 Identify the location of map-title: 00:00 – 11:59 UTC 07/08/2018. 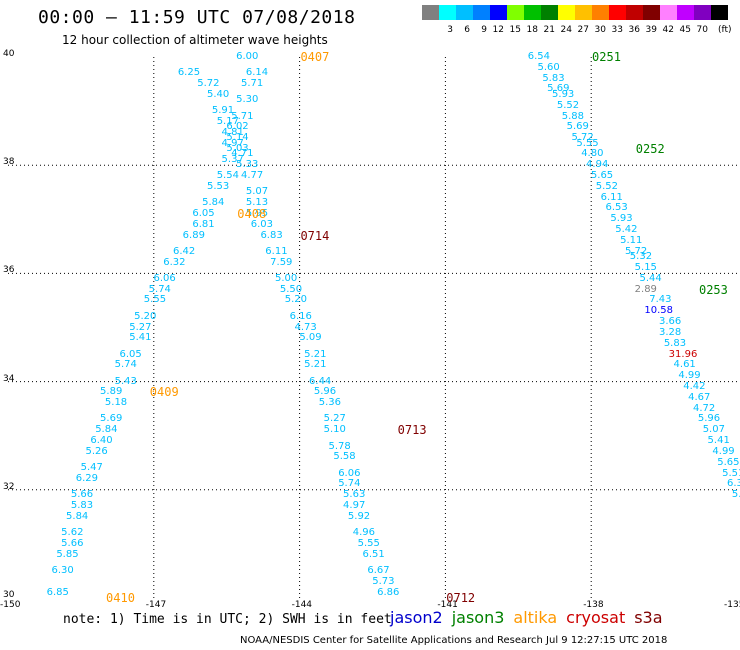
(197, 17).